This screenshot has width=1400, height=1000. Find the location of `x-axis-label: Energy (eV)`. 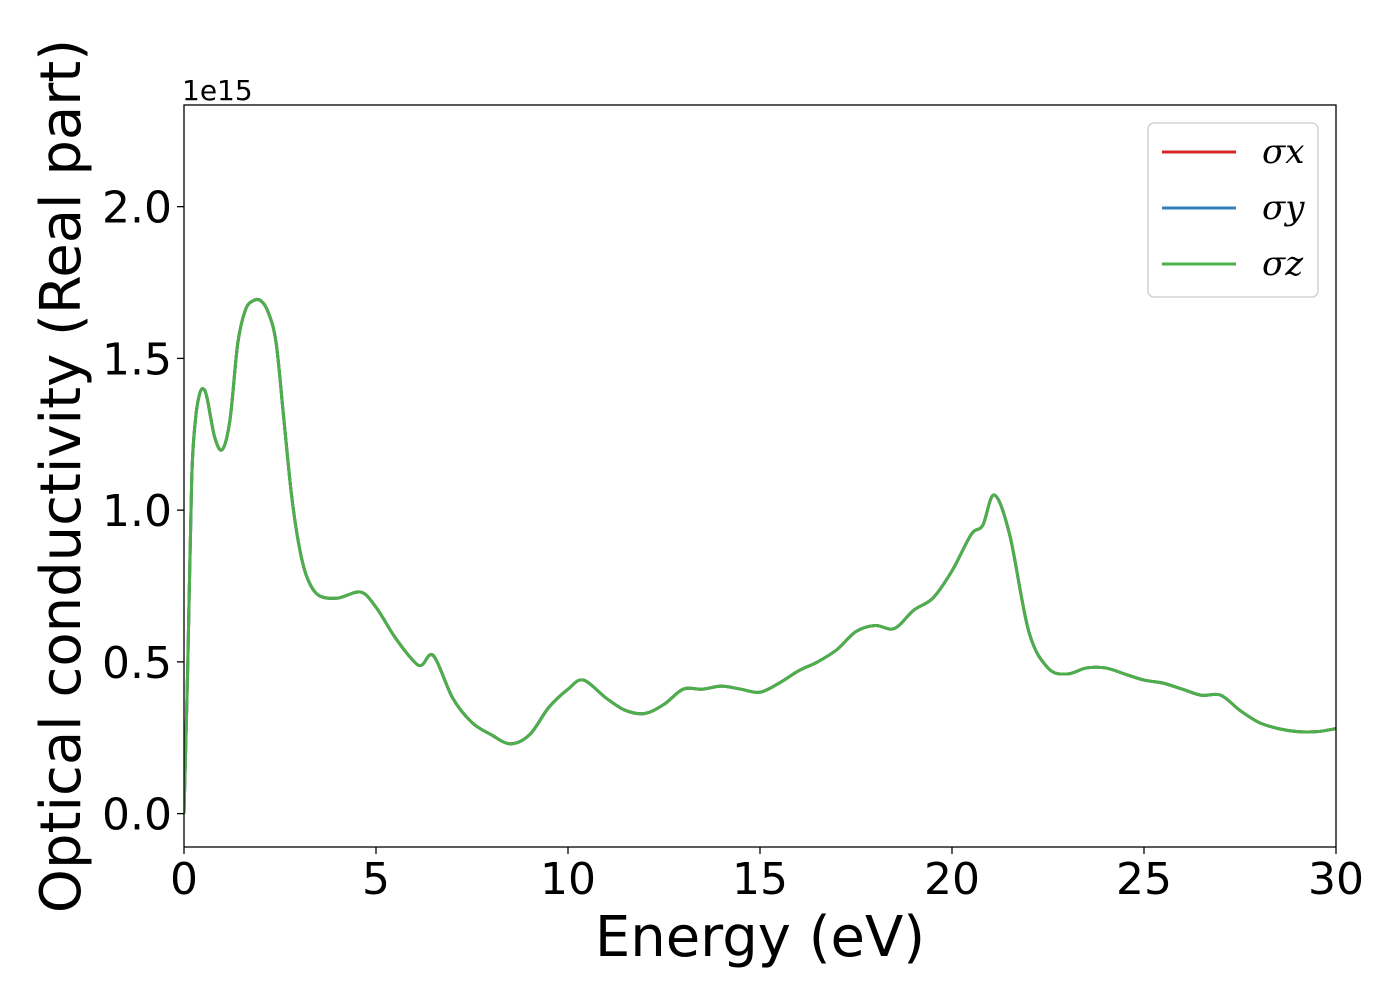

x-axis-label: Energy (eV) is located at coordinates (760, 937).